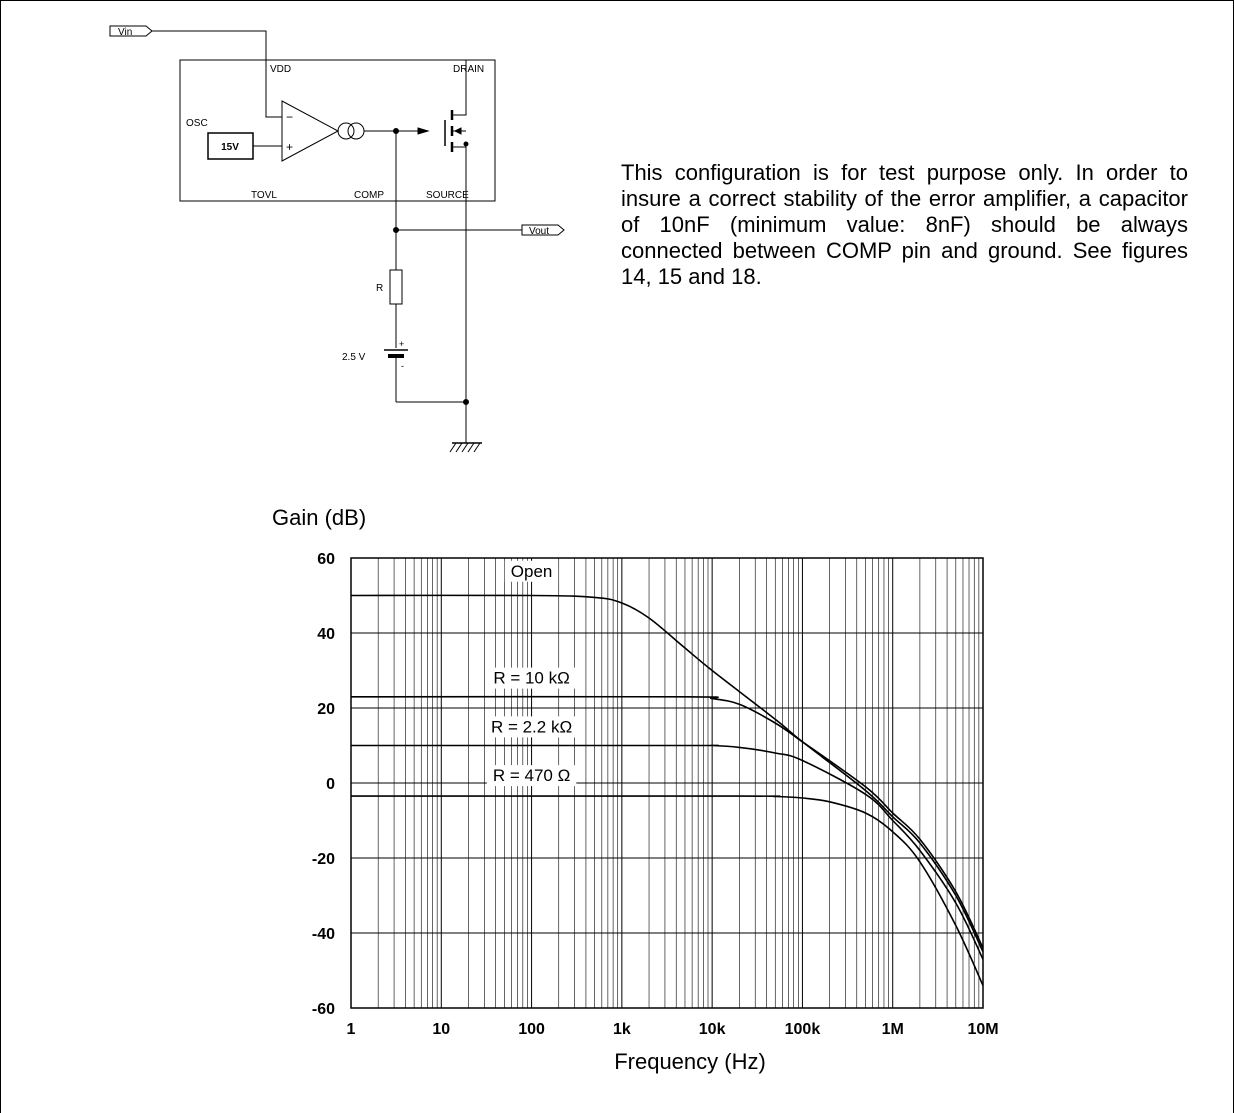  I want to click on error-amplifier-symbol, so click(310, 131).